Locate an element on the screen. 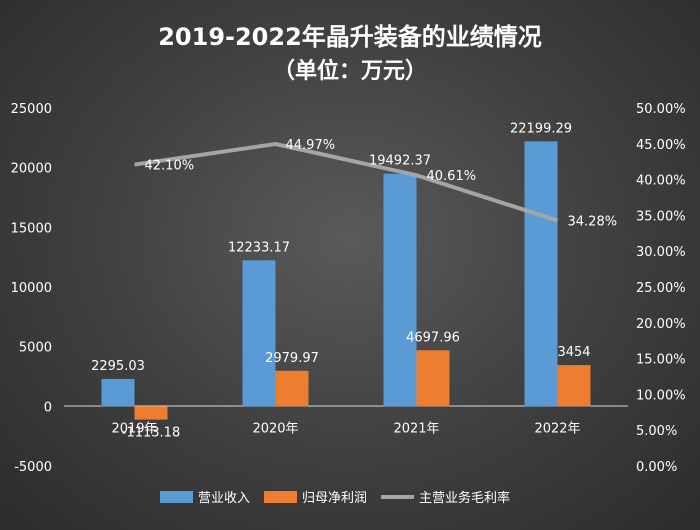 Image resolution: width=700 pixels, height=530 pixels. margin-line is located at coordinates (346, 182).